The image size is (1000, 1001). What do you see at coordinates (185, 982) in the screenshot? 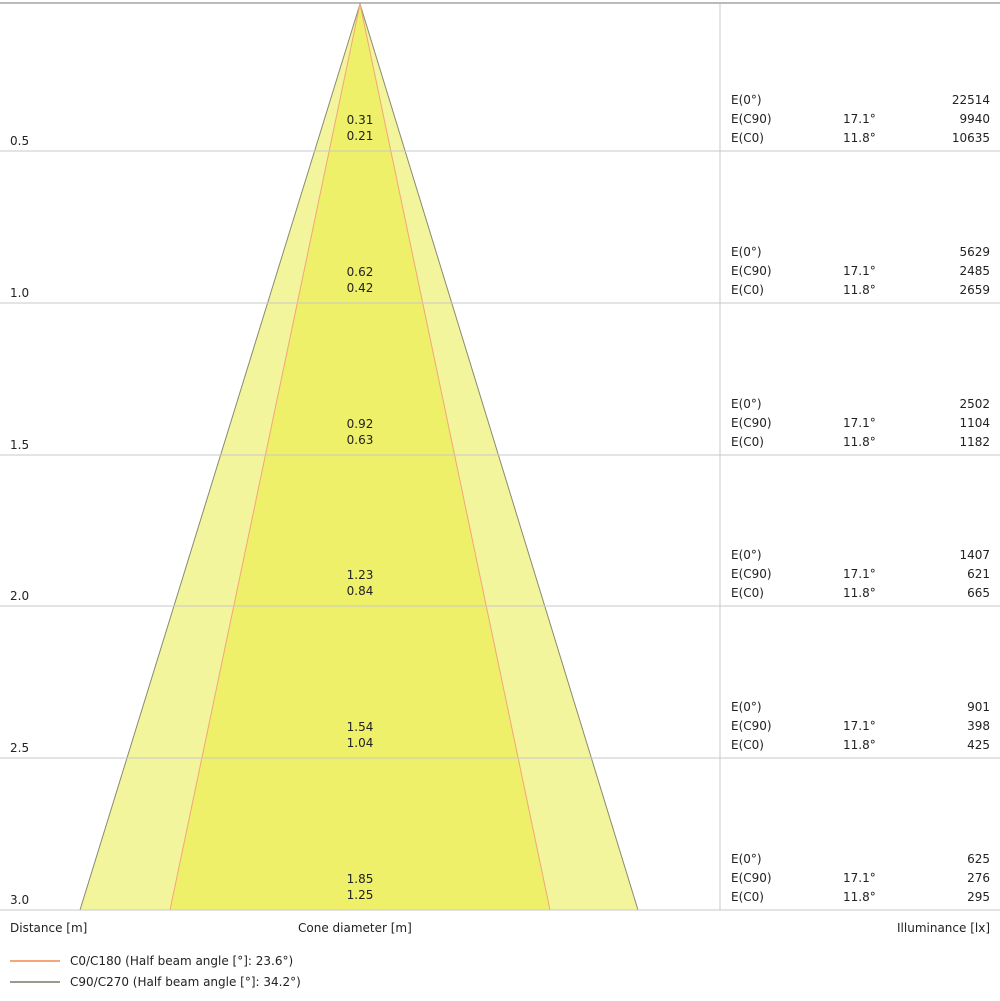
I see `legend-c90-label: C90/C270 (Half beam angle [°]: 34.2°)` at bounding box center [185, 982].